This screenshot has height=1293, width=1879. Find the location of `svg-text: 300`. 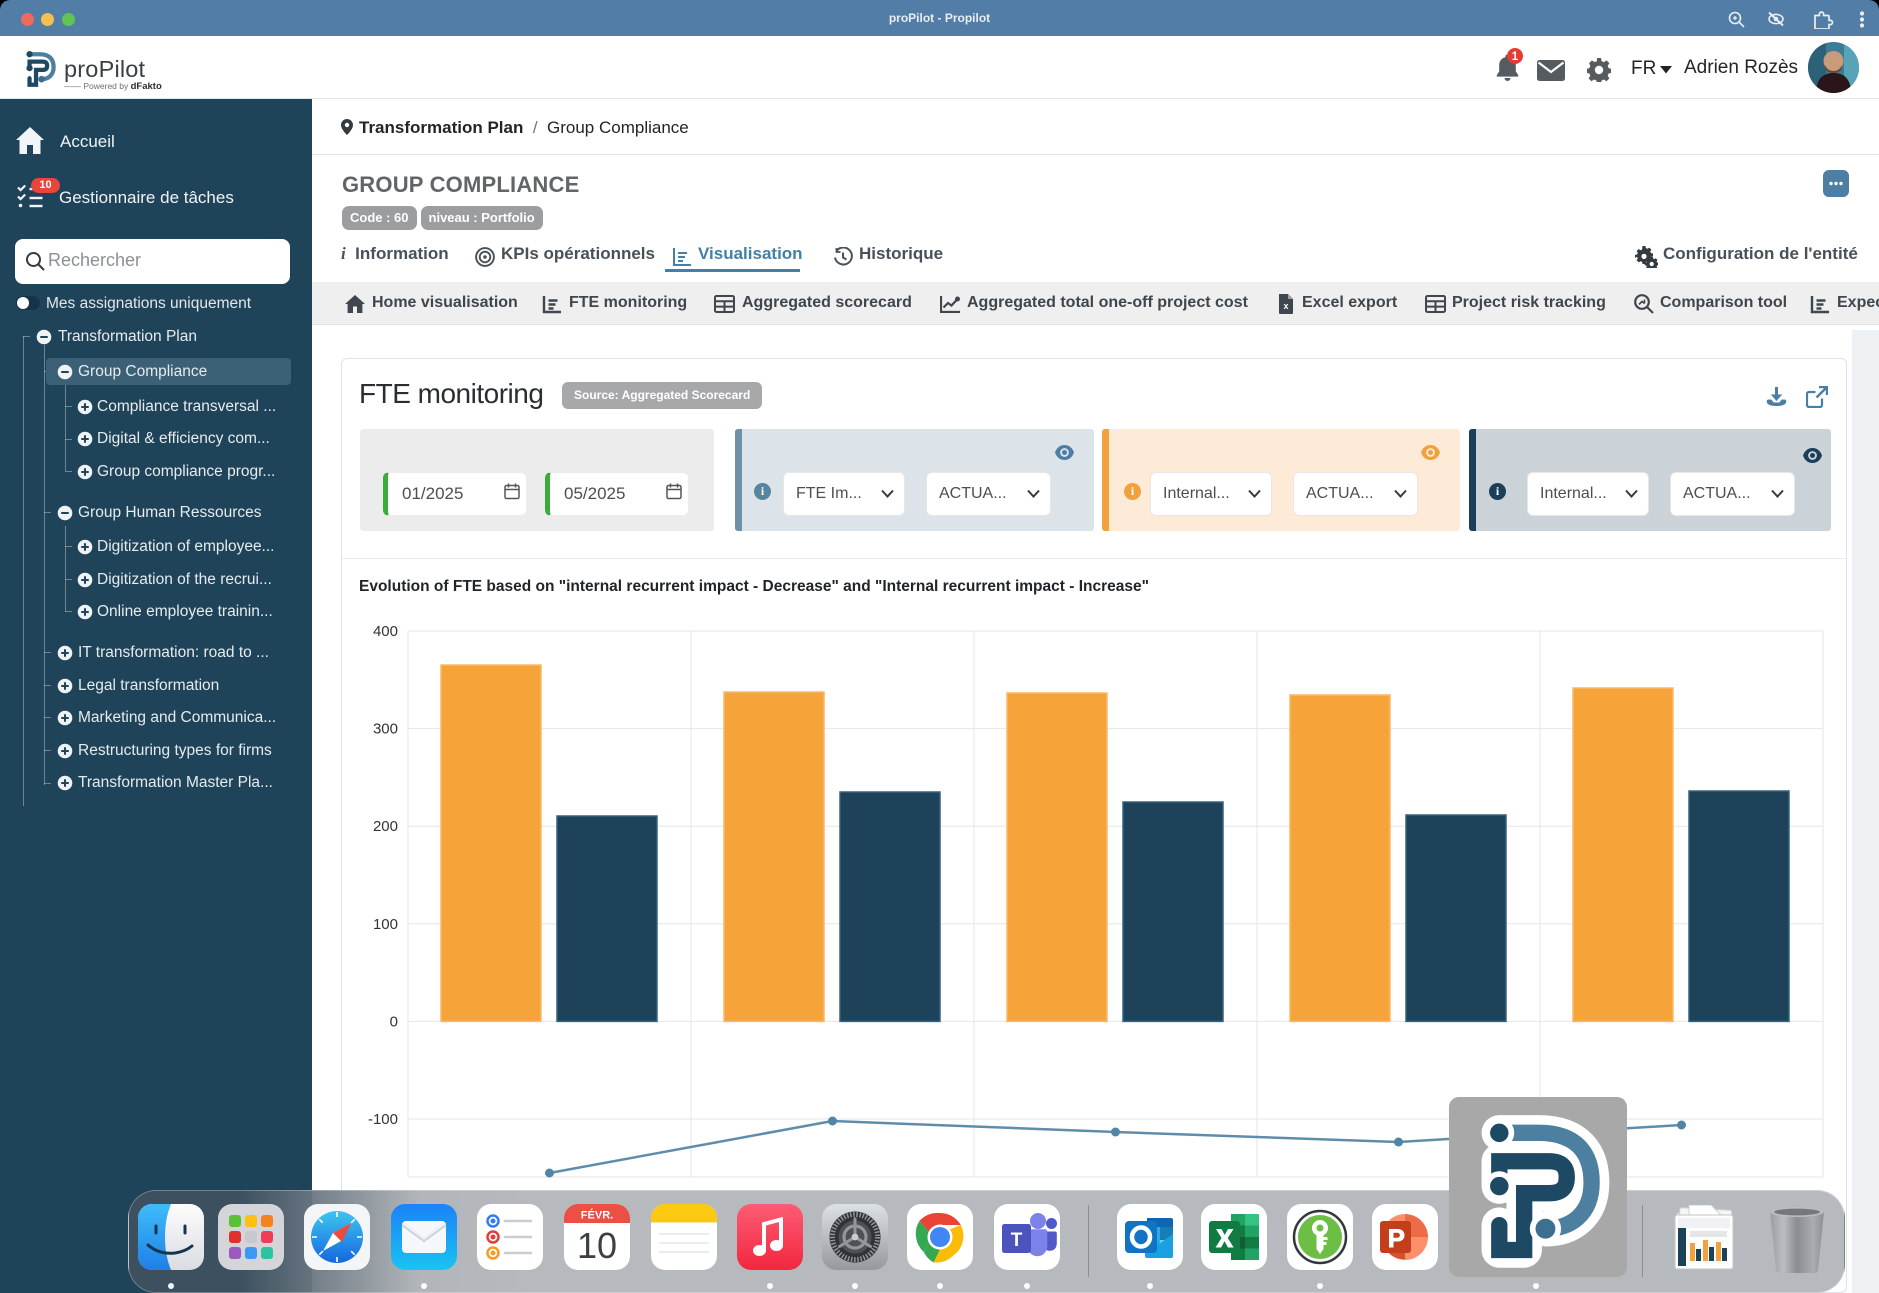

svg-text: 300 is located at coordinates (385, 729).